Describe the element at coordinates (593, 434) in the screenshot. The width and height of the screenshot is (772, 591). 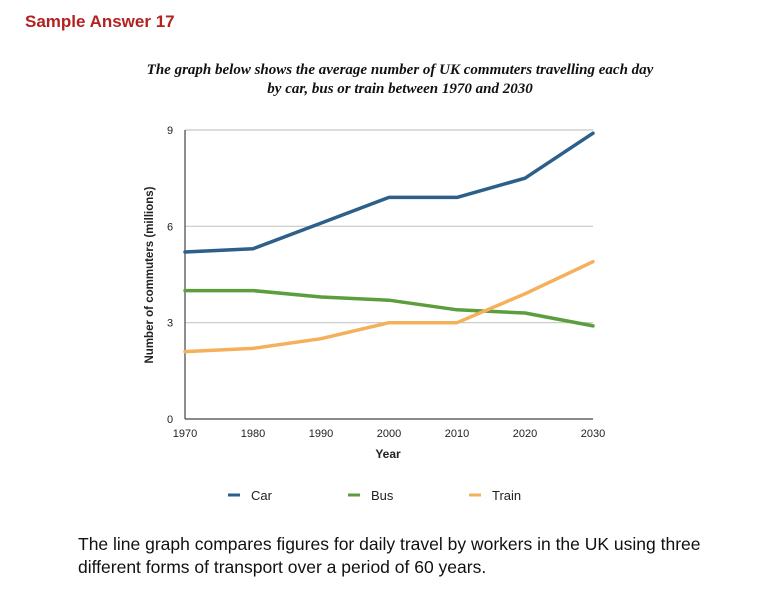
I see `x-tick-label: 2030` at that location.